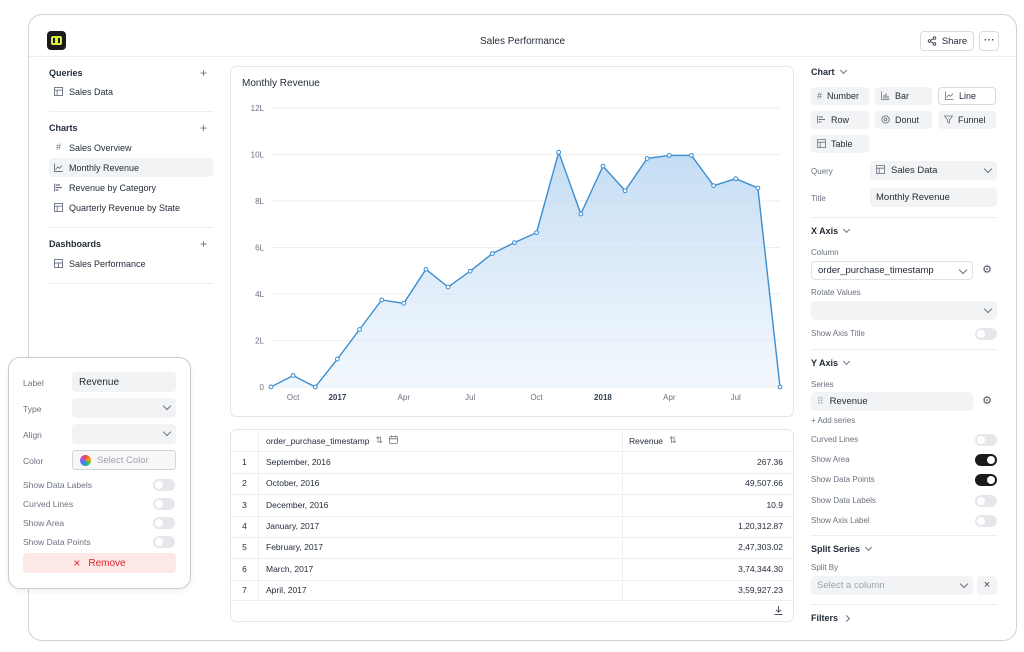 The image size is (1024, 652). Describe the element at coordinates (470, 397) in the screenshot. I see `x-tick-label: Jul` at that location.